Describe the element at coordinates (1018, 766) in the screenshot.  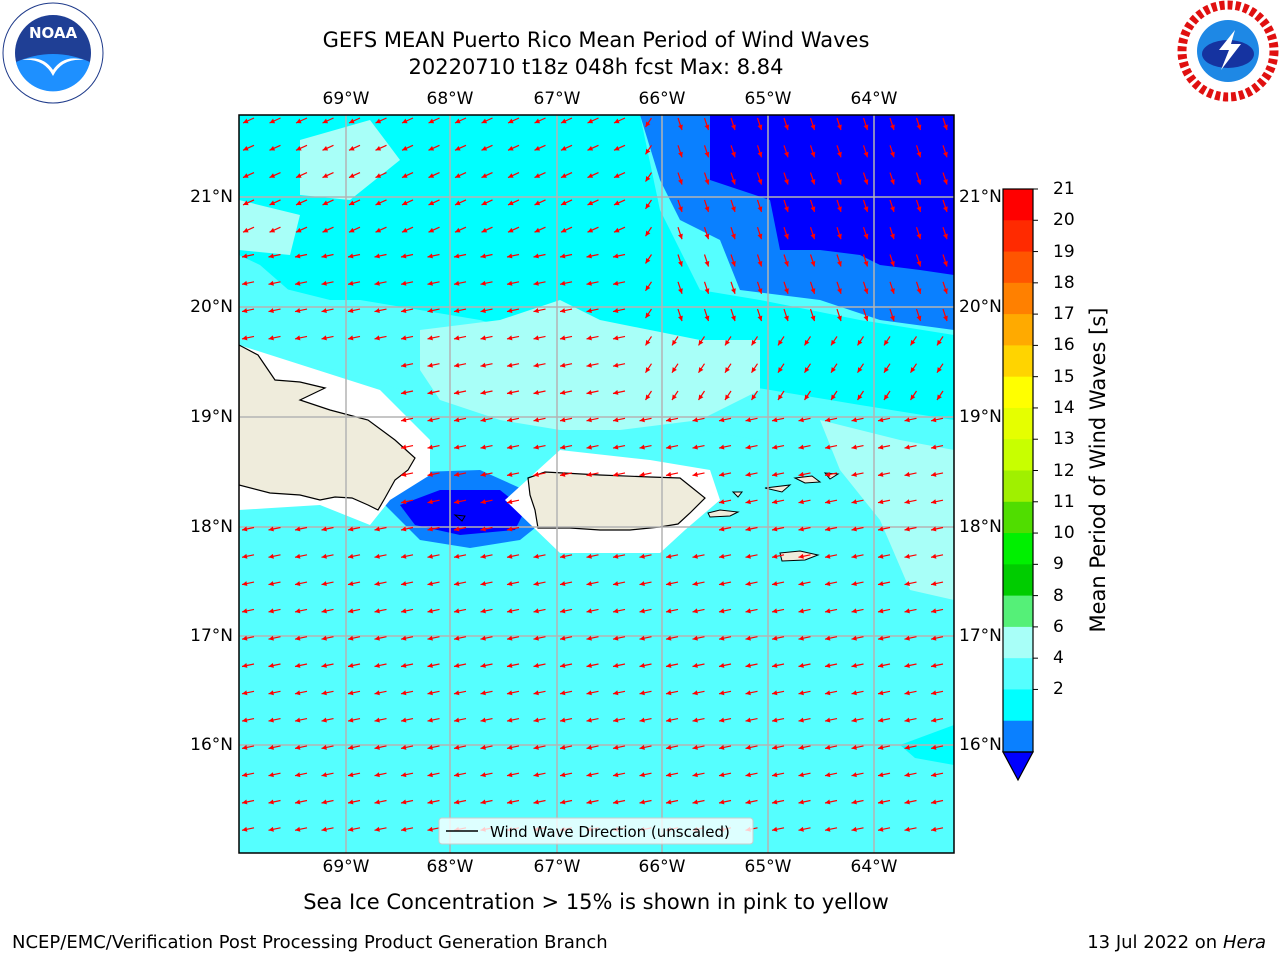
I see `colorbar-extend-triangle` at that location.